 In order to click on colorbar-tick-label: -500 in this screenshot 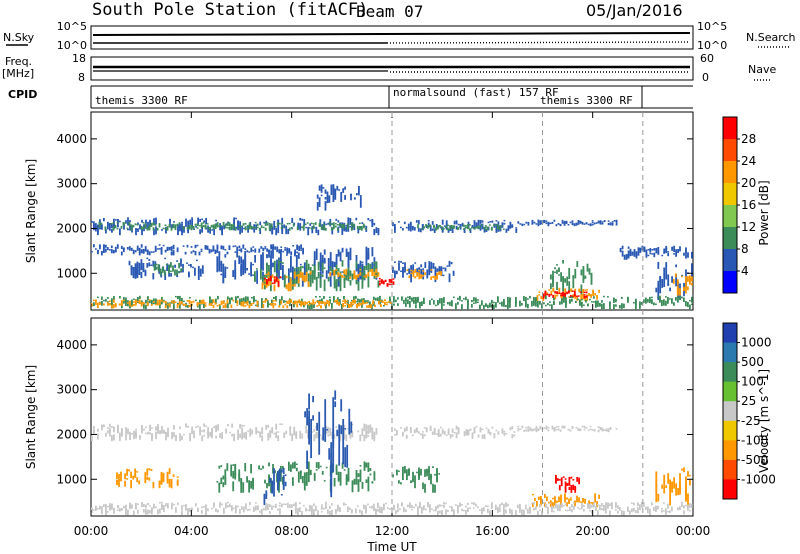, I will do `click(754, 460)`.